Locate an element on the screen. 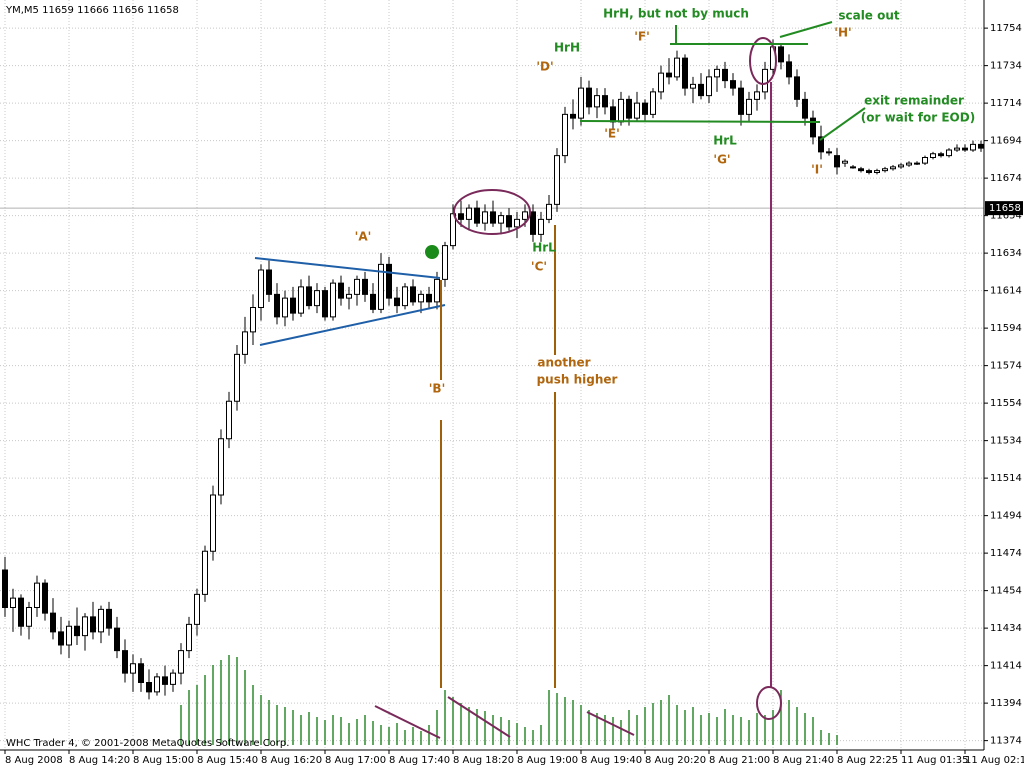  hline is located at coordinates (700, 121).